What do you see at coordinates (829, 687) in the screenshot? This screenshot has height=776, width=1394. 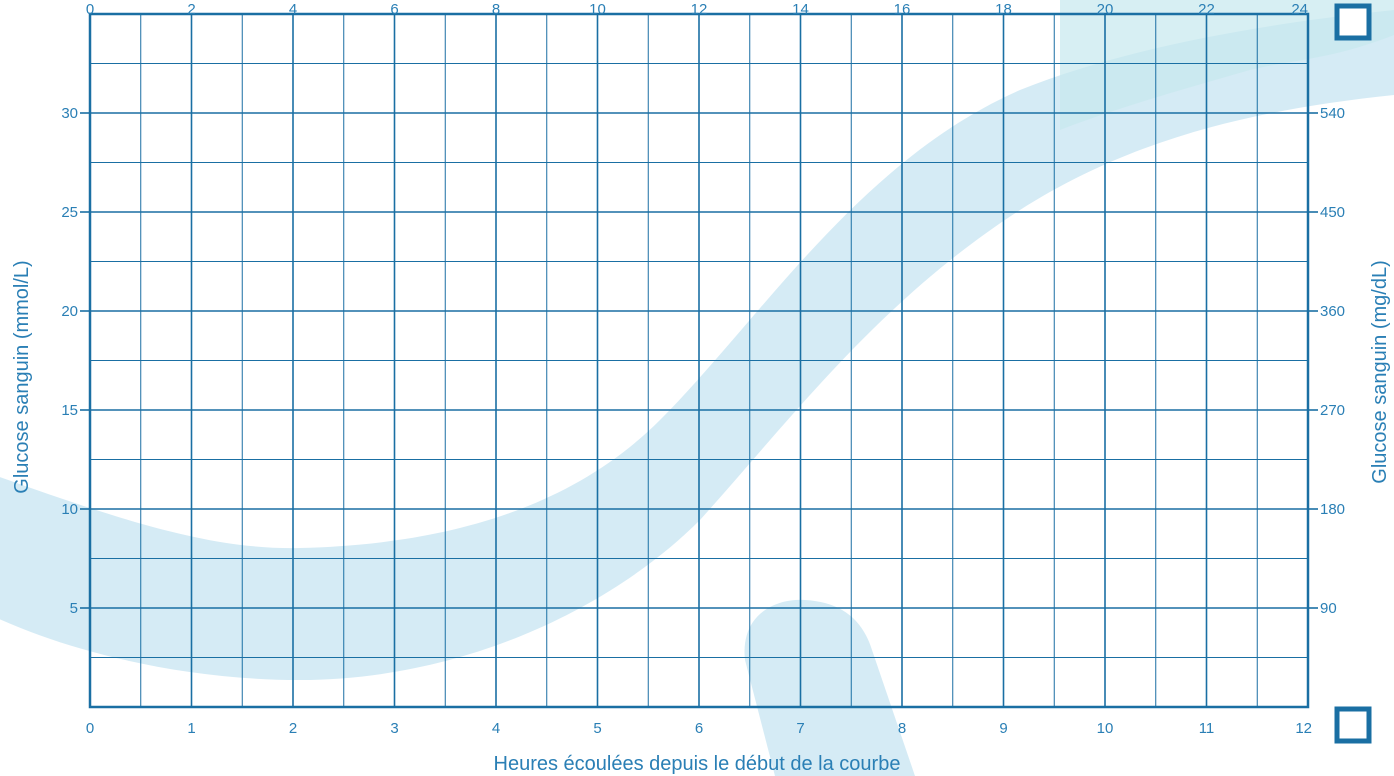 I see `background-band-bottom` at bounding box center [829, 687].